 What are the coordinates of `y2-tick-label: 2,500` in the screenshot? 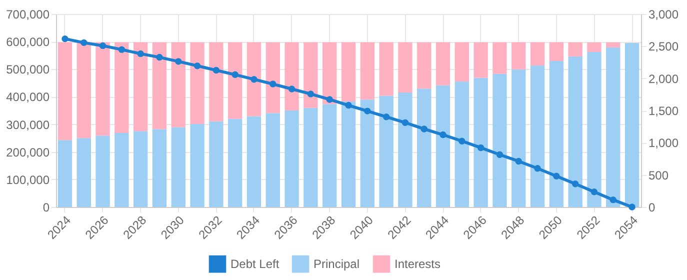 It's located at (663, 47).